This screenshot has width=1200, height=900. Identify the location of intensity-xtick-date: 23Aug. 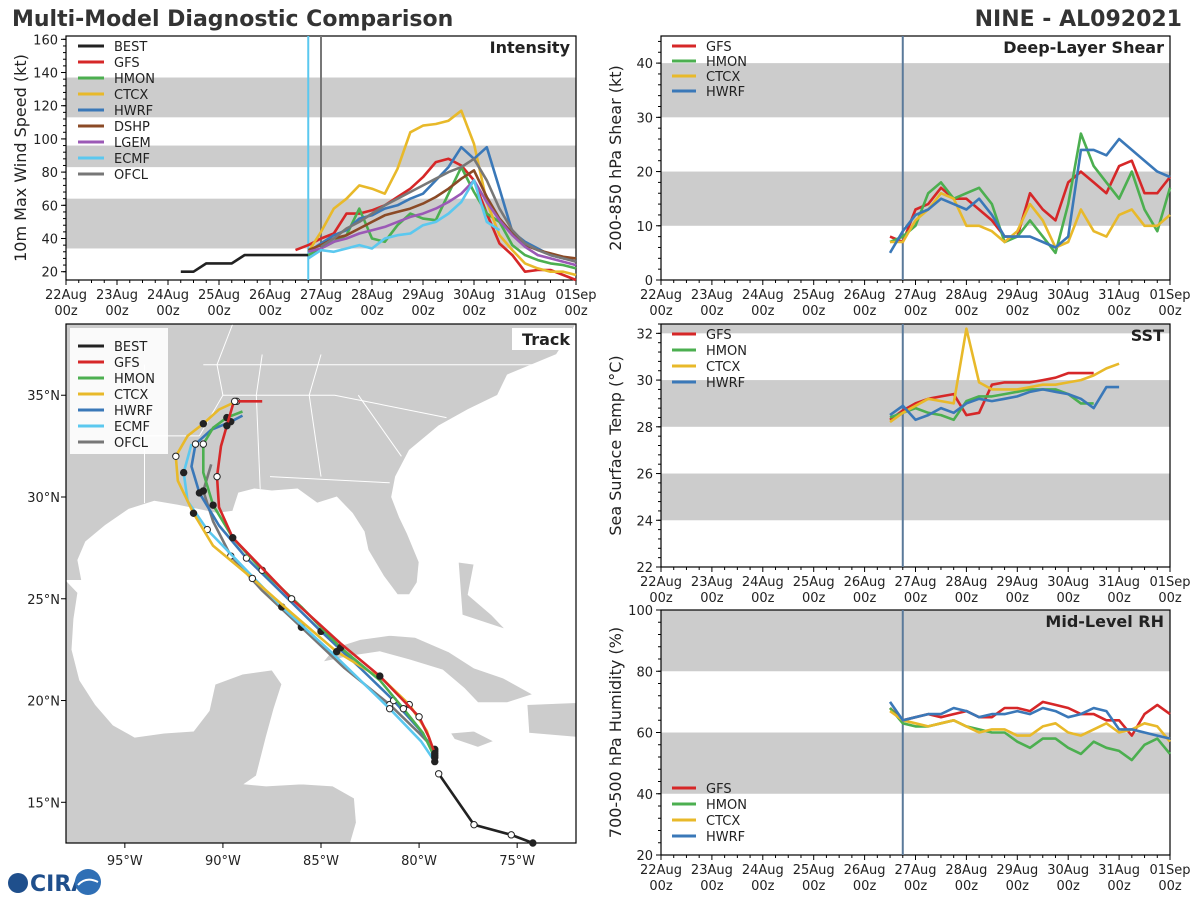
(117, 295).